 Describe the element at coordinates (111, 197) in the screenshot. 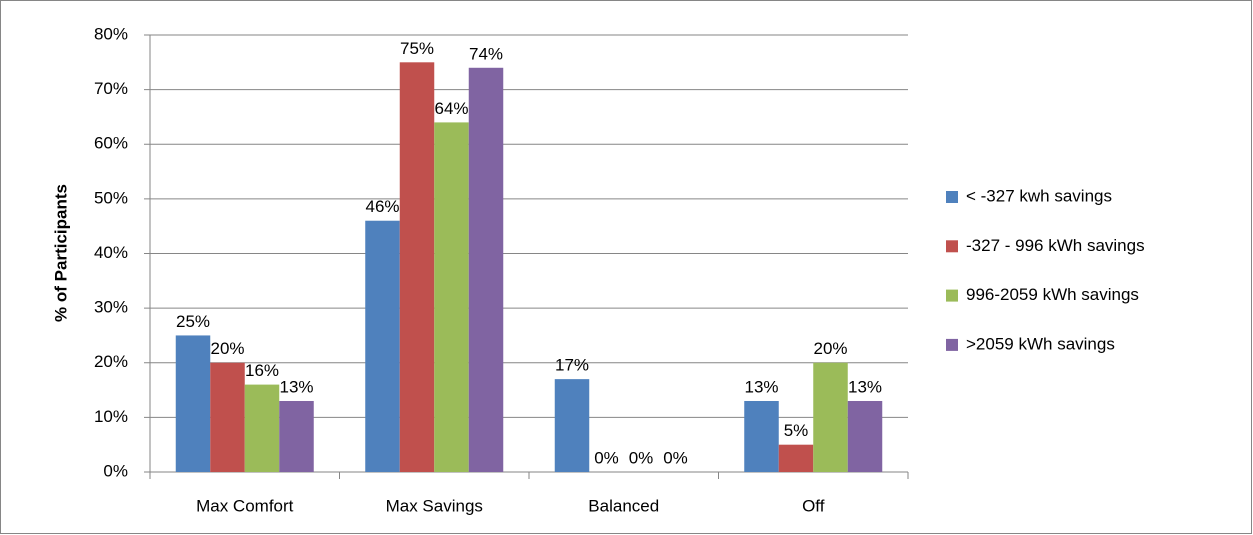

I see `y-tick-label: 50%` at that location.